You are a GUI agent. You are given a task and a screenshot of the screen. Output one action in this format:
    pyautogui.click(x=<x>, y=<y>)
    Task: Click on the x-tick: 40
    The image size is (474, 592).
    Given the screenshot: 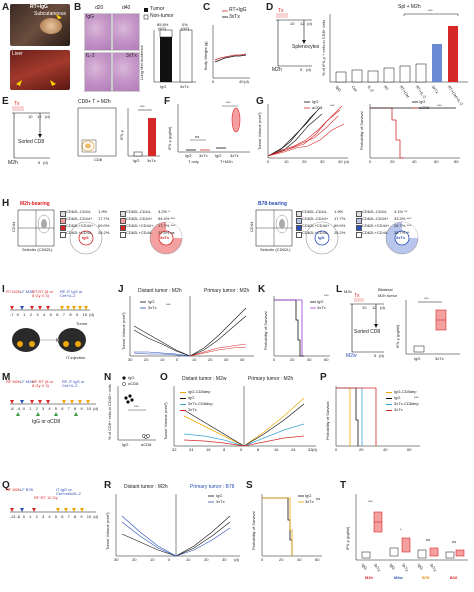 What is the action you would take?
    pyautogui.click(x=340, y=161)
    